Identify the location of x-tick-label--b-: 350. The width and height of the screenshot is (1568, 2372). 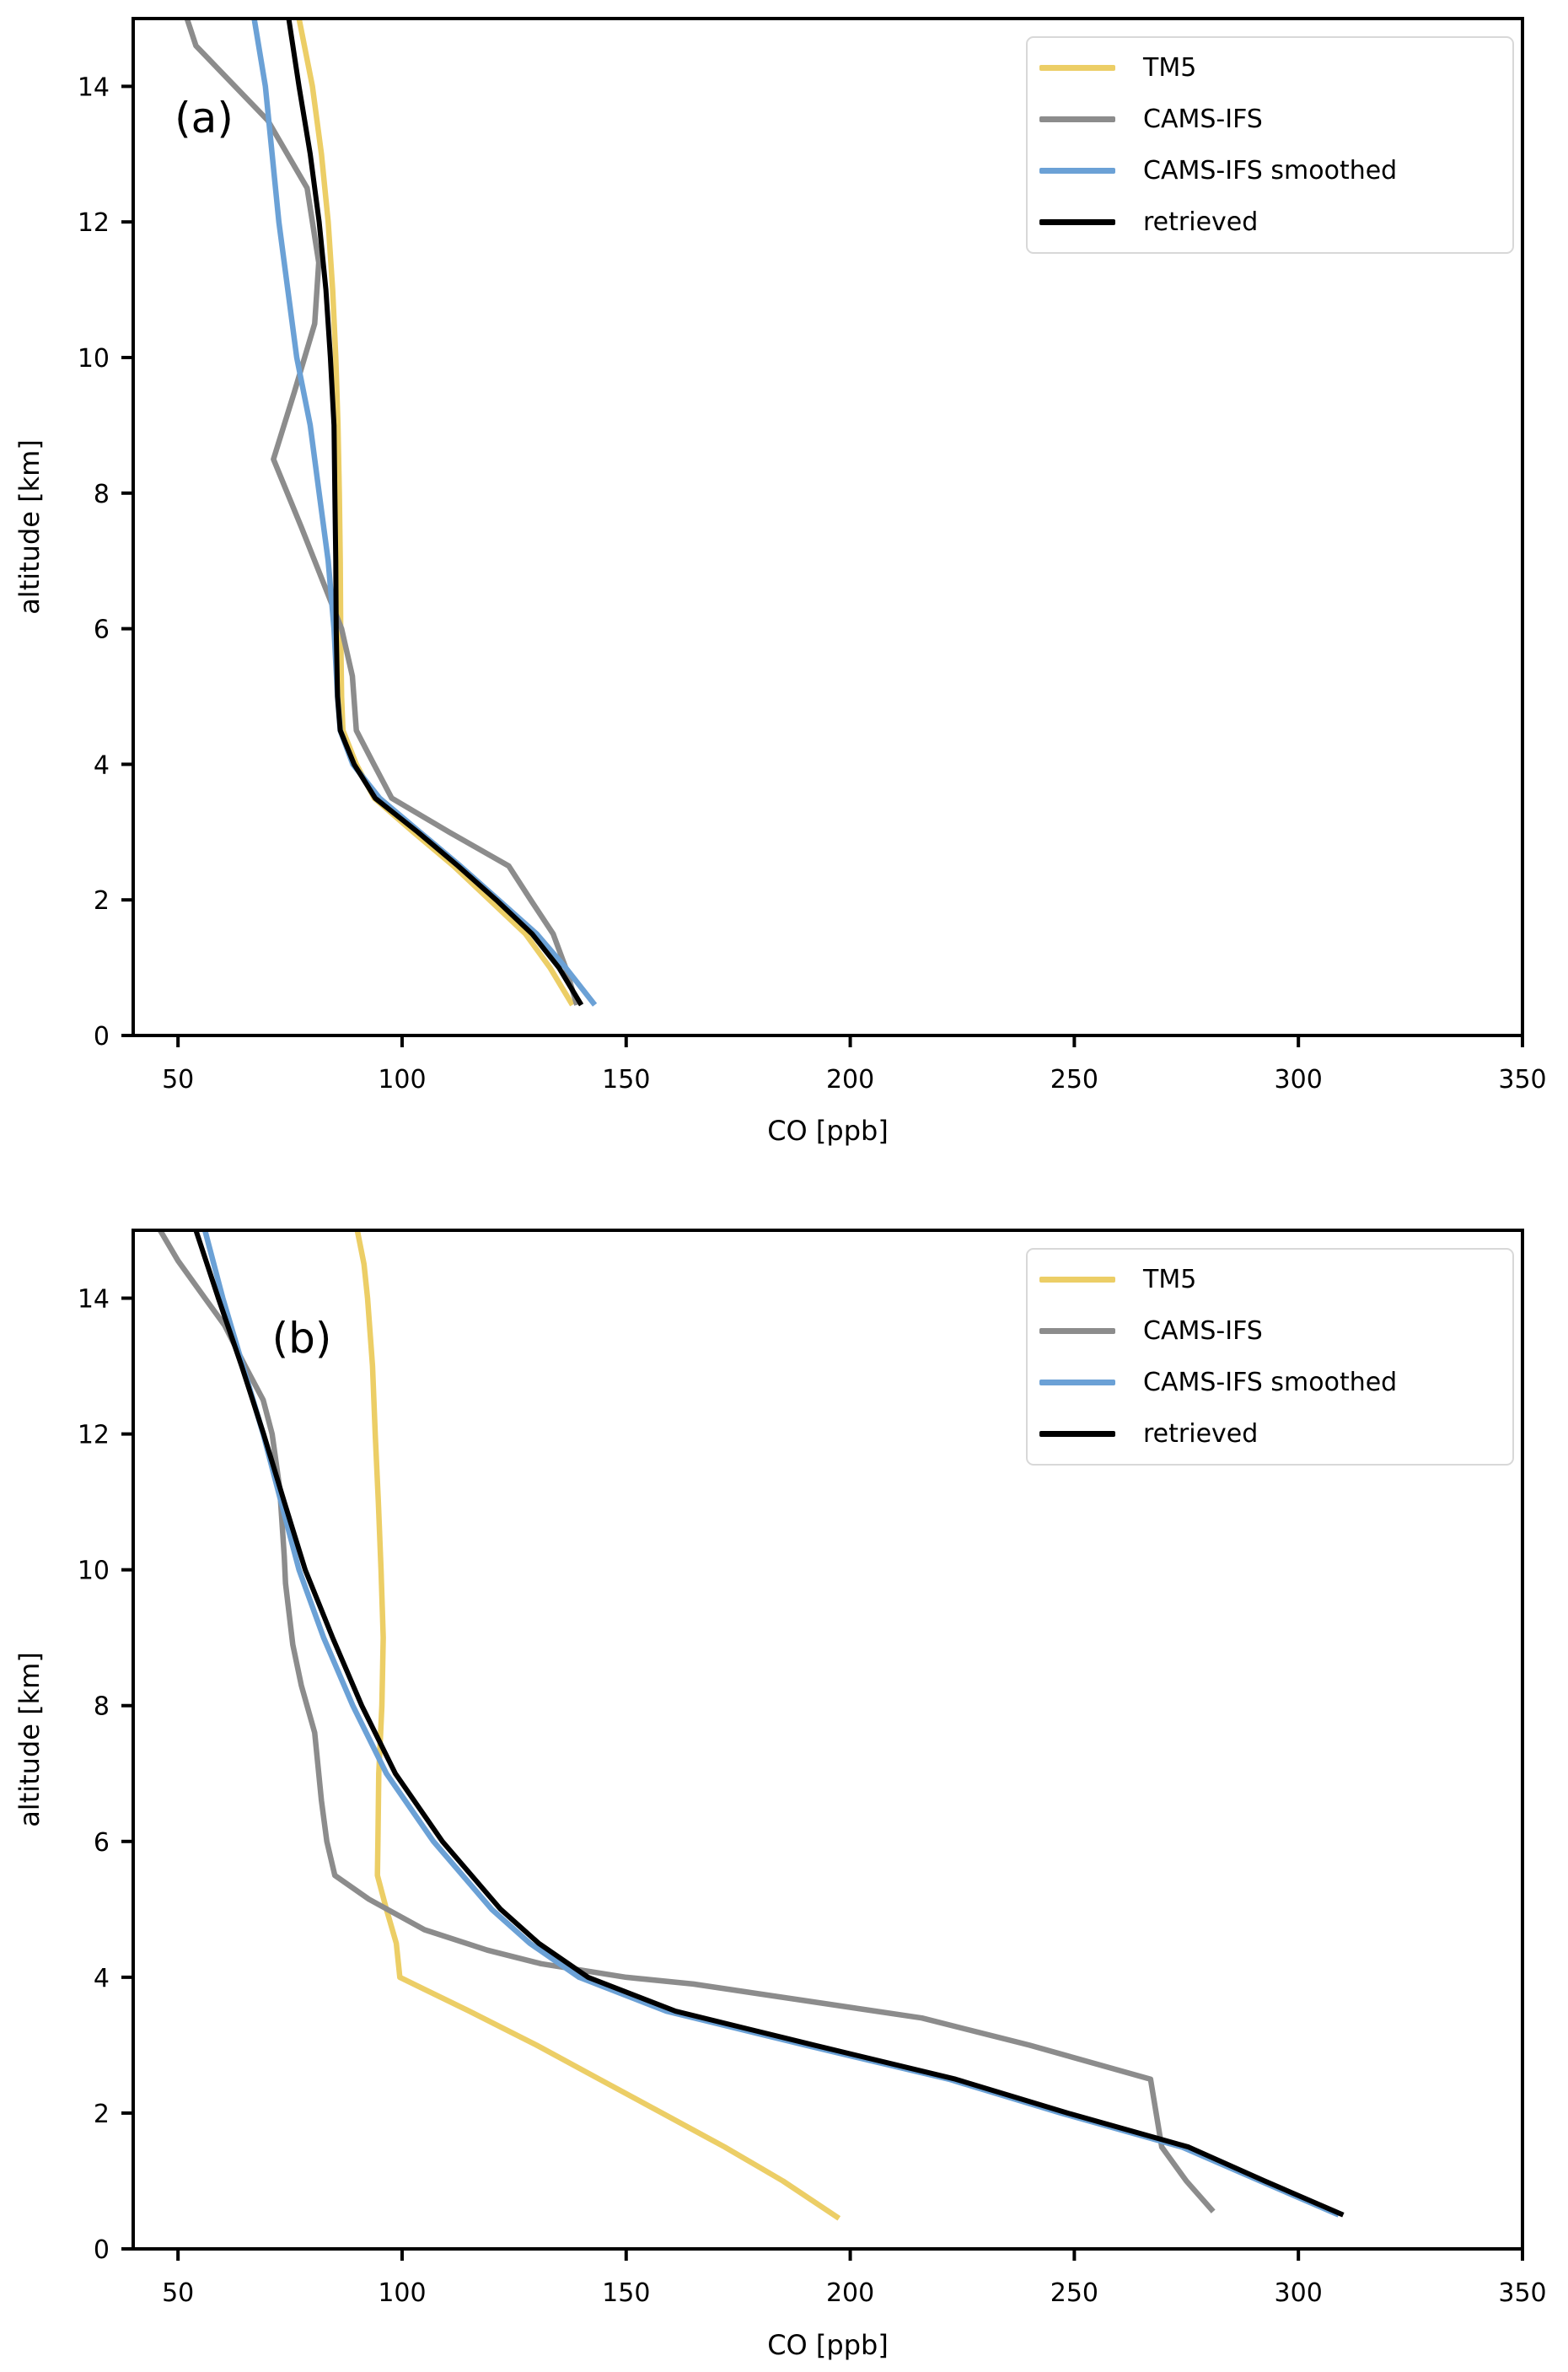
(1522, 2293).